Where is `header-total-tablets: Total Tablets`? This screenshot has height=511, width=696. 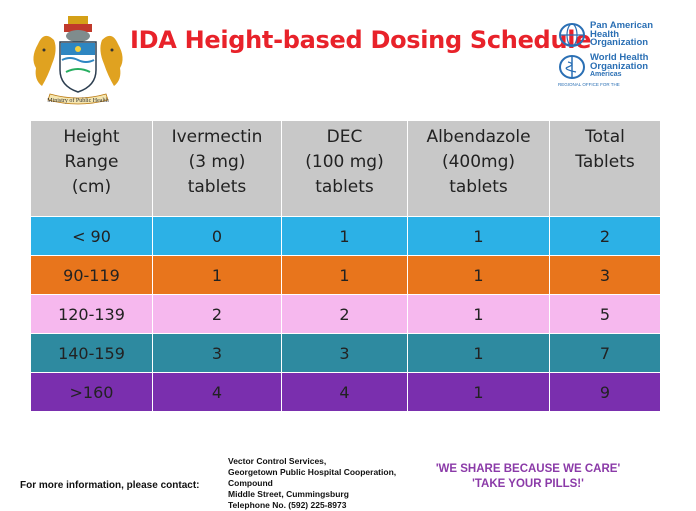 header-total-tablets: Total Tablets is located at coordinates (605, 168).